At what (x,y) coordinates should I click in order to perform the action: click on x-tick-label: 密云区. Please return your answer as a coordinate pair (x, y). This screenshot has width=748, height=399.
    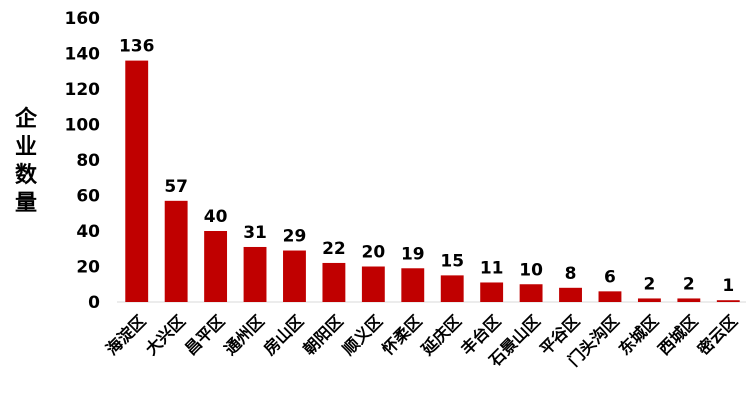
    Looking at the image, I should click on (717, 335).